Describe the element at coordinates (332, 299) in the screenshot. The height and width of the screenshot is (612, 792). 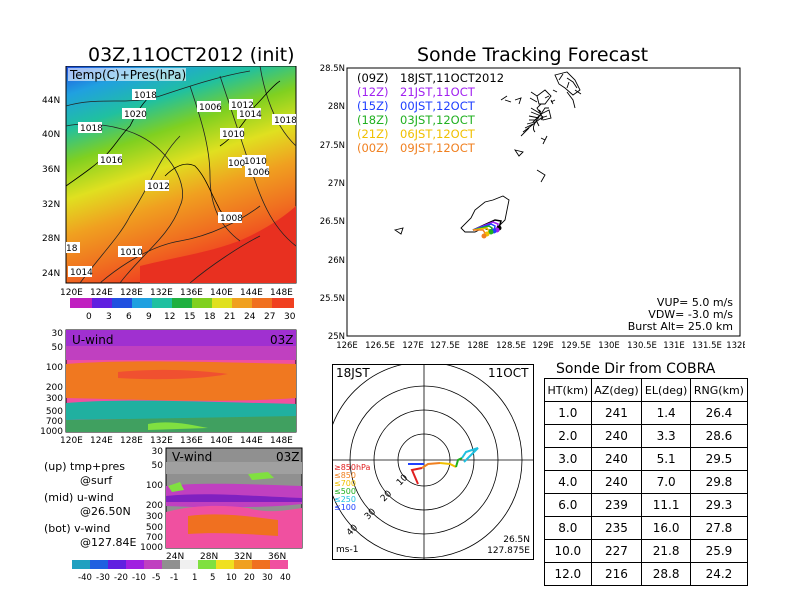
I see `svg-text: 25.5N` at that location.